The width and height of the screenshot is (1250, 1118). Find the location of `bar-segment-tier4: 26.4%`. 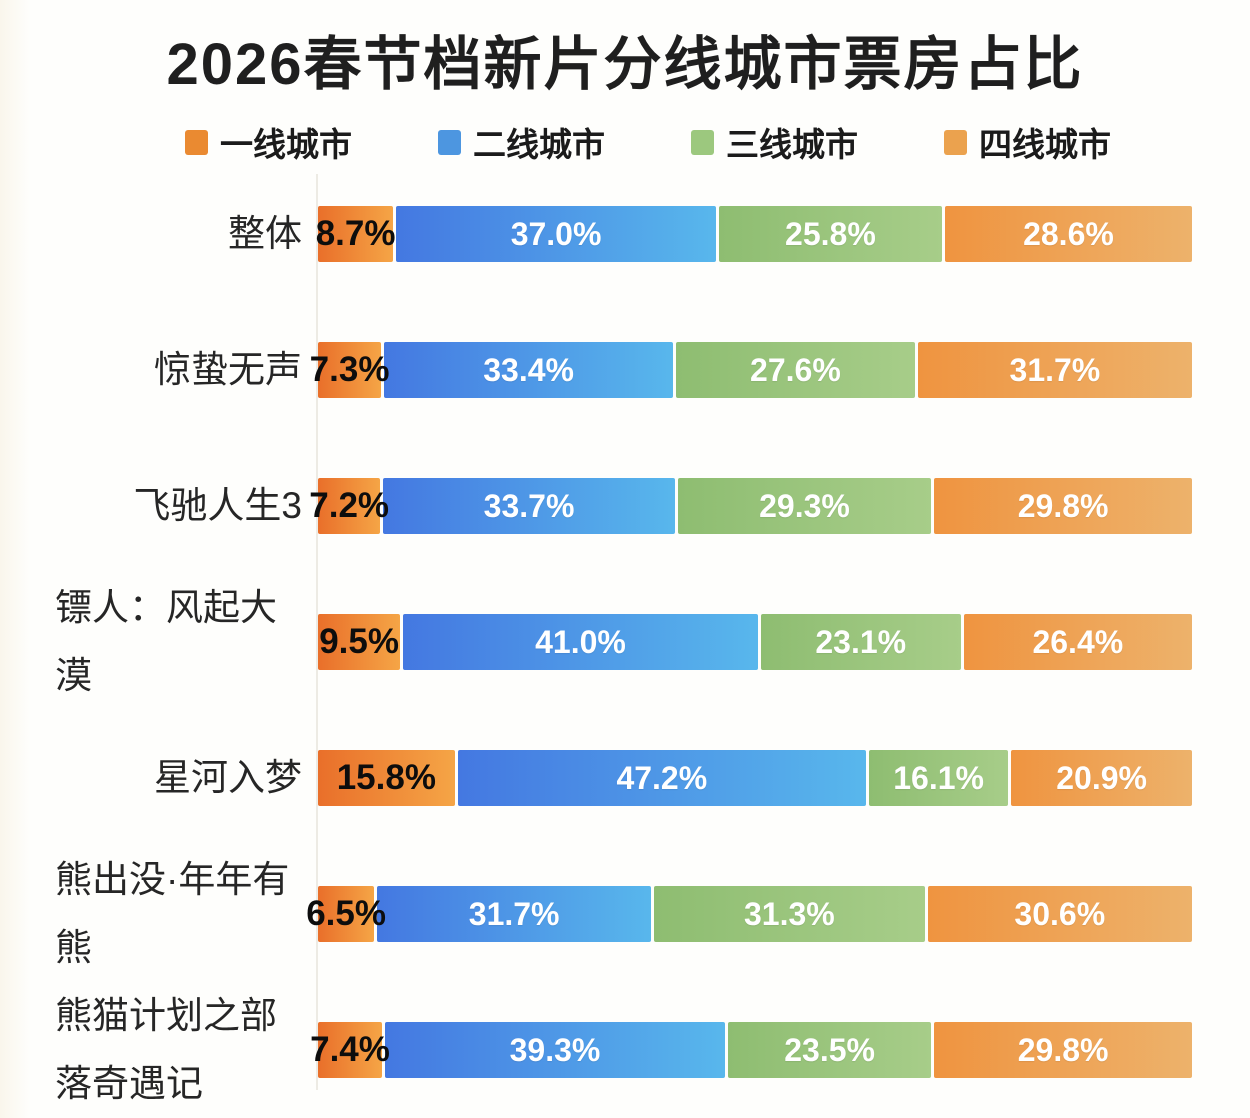

bar-segment-tier4: 26.4% is located at coordinates (1077, 642).